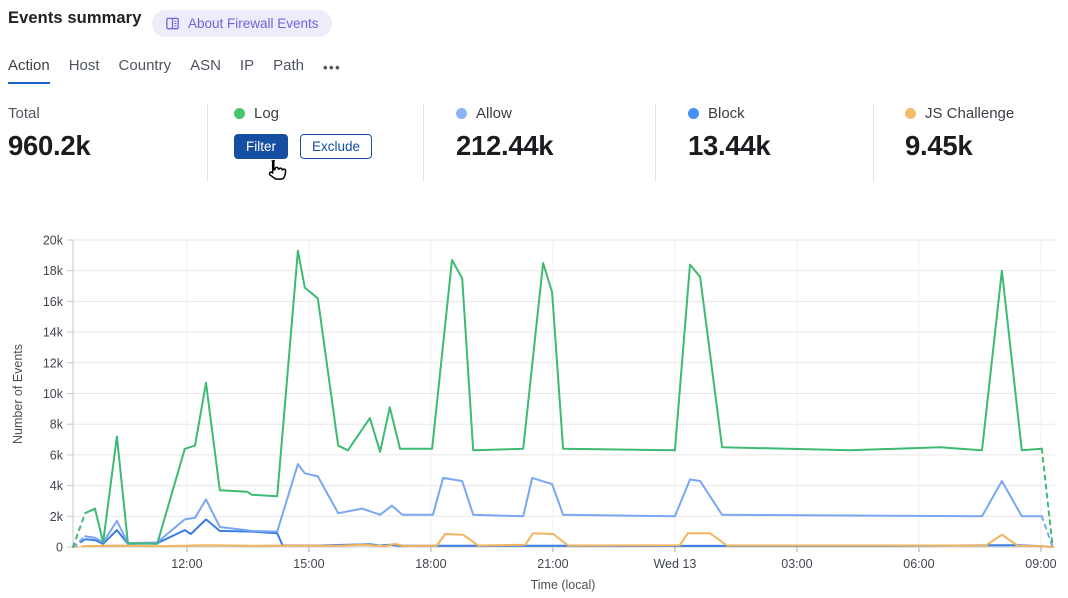 This screenshot has width=1068, height=598. I want to click on page-title: Events summary, so click(75, 18).